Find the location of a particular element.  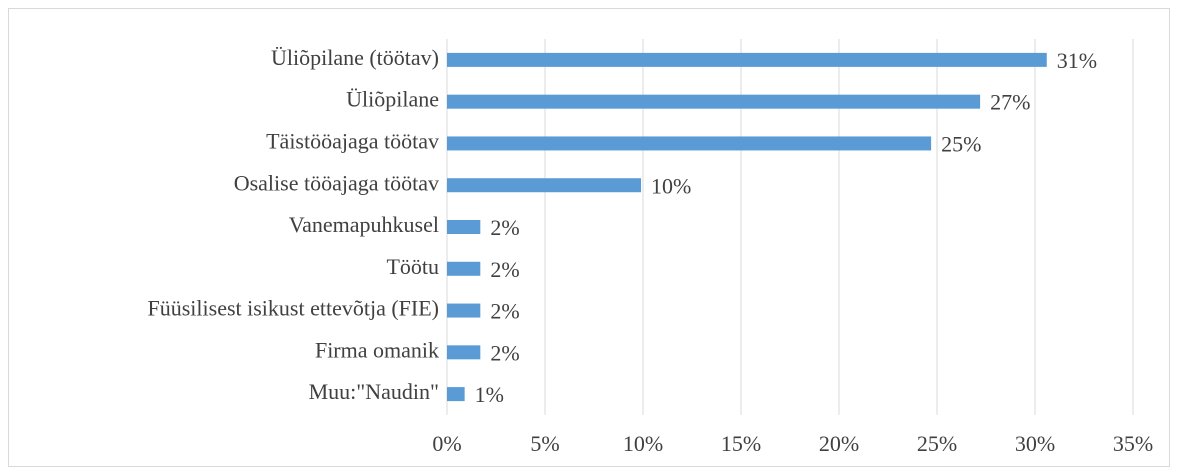

data-label: 10% is located at coordinates (671, 185).